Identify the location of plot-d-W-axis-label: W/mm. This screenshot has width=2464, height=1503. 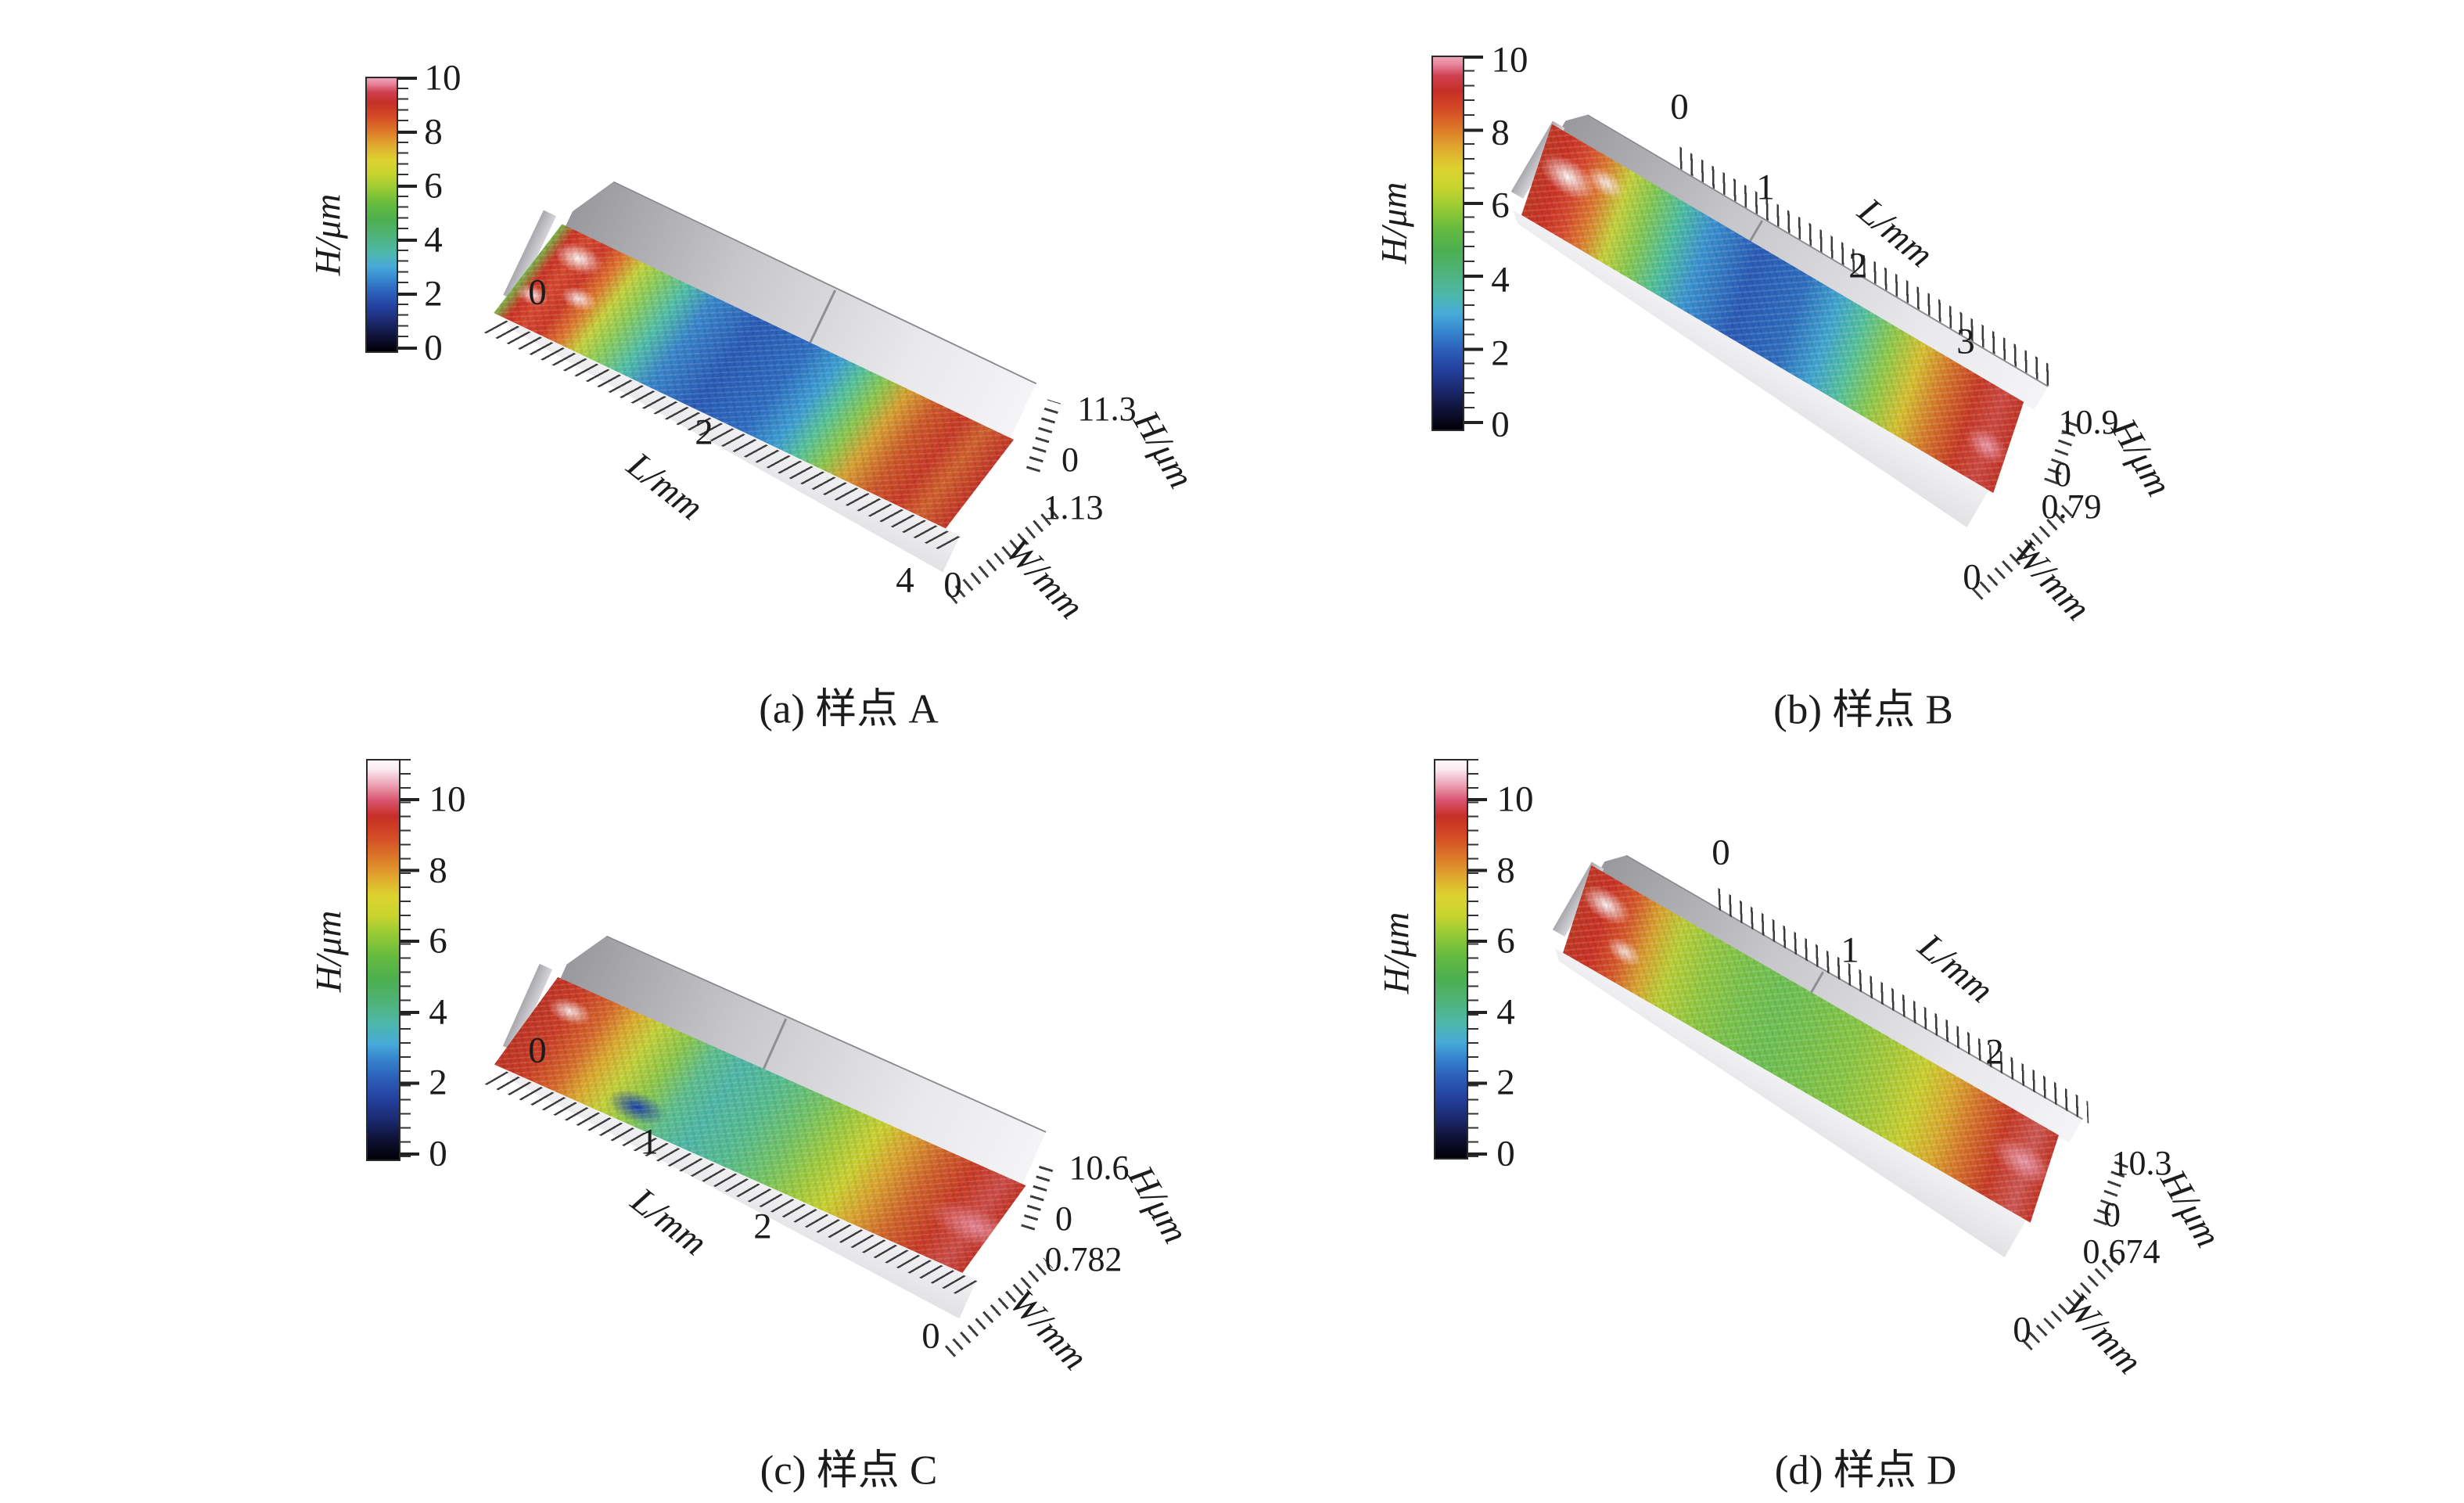
(2103, 1334).